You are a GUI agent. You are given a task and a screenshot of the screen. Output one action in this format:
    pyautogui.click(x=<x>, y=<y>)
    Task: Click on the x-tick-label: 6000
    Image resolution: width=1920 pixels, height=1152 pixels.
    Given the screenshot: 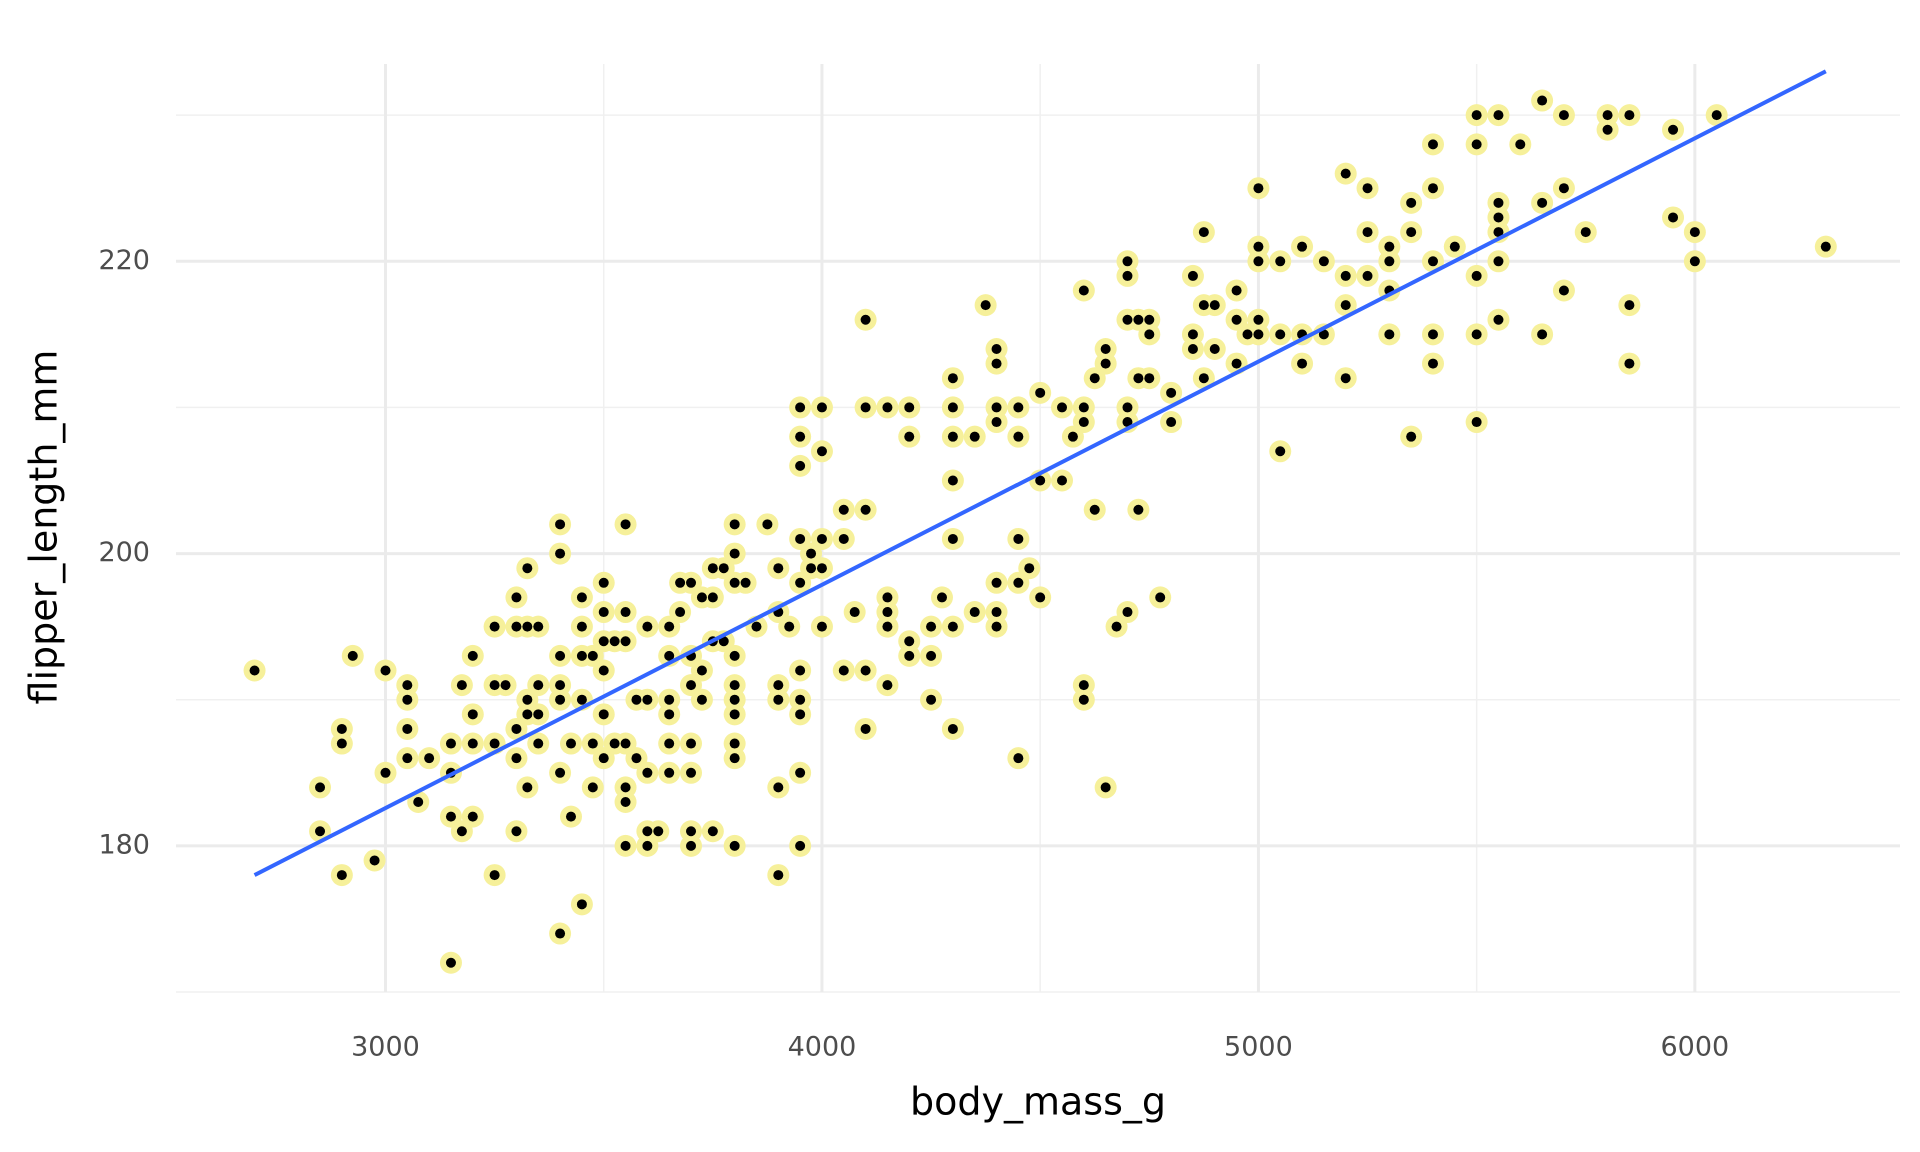 What is the action you would take?
    pyautogui.click(x=1695, y=1047)
    